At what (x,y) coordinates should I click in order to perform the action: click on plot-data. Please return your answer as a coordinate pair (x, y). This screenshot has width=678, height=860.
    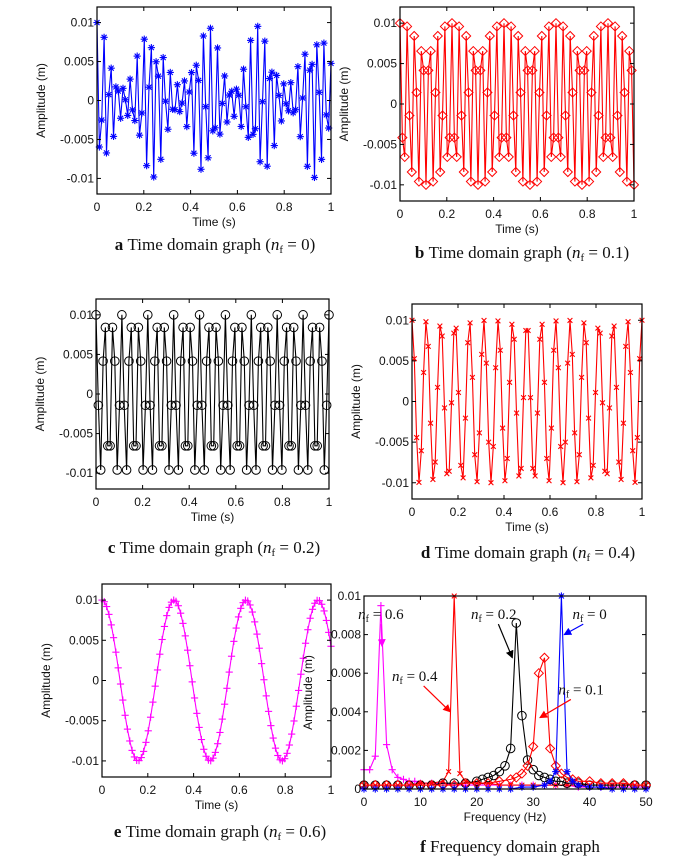
    Looking at the image, I should click on (216, 680).